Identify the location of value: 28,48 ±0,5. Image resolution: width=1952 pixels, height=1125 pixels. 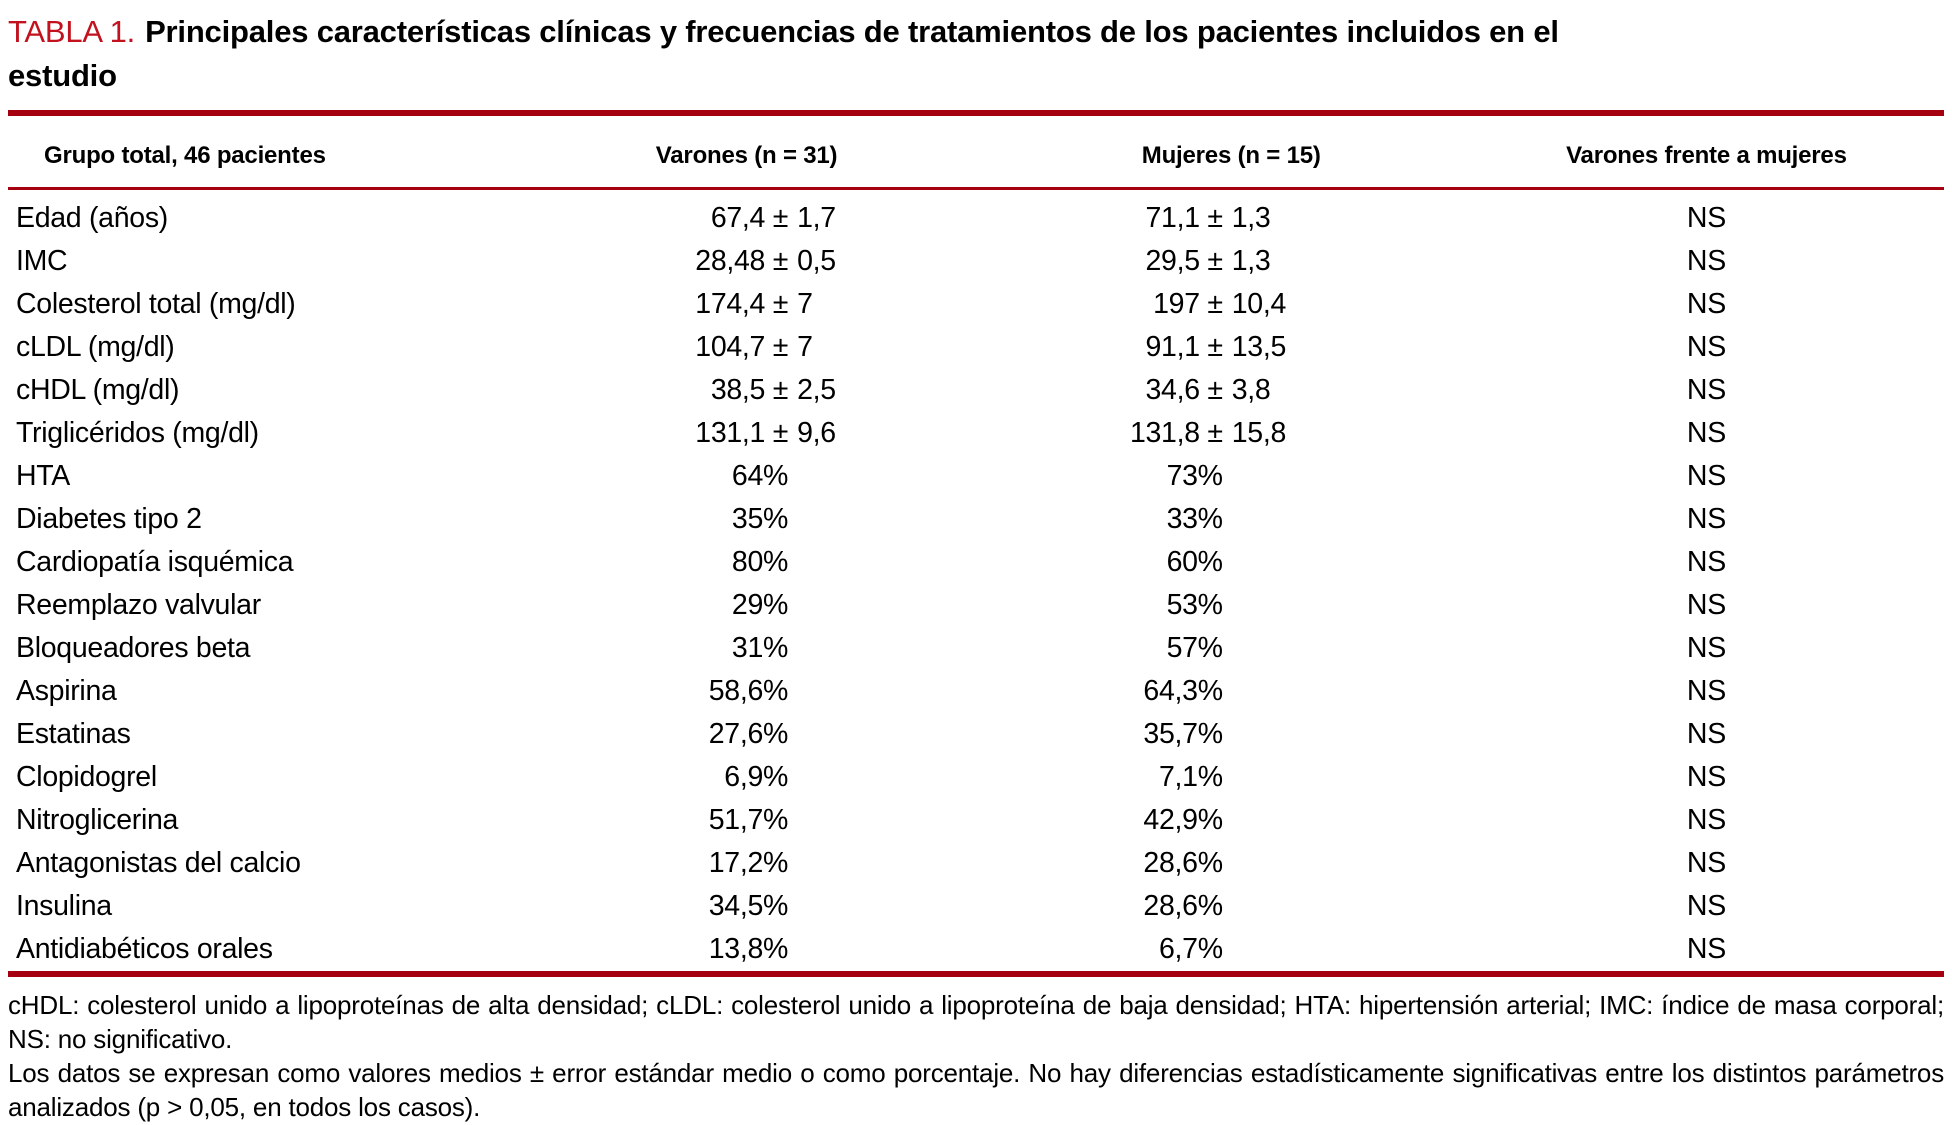
(765, 261).